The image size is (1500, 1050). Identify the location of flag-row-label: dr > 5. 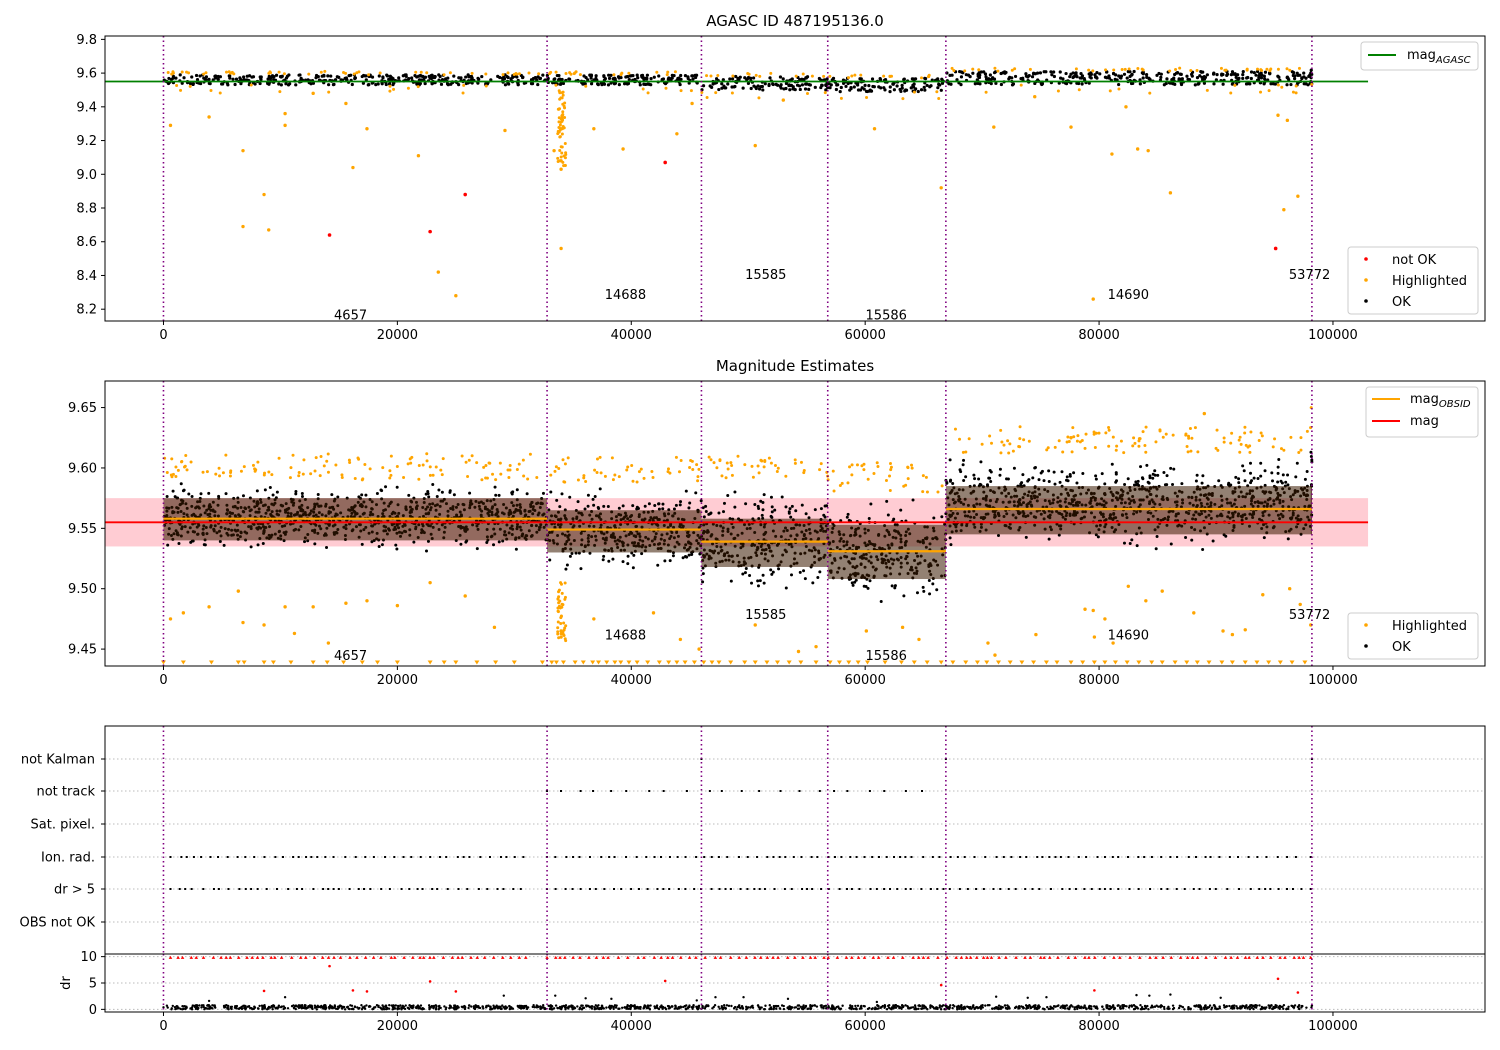
(74, 890).